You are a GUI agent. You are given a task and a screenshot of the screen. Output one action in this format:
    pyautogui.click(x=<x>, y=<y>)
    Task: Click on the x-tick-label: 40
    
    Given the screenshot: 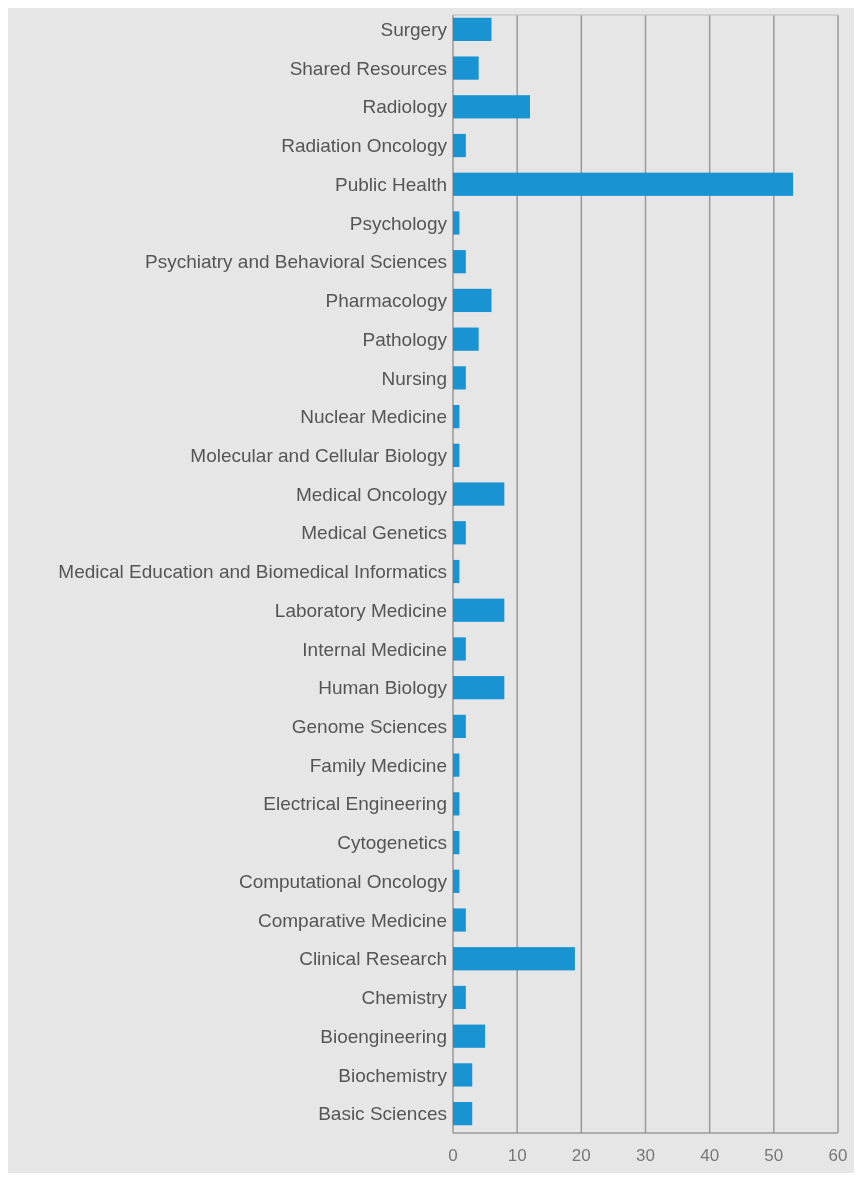 What is the action you would take?
    pyautogui.click(x=710, y=1155)
    